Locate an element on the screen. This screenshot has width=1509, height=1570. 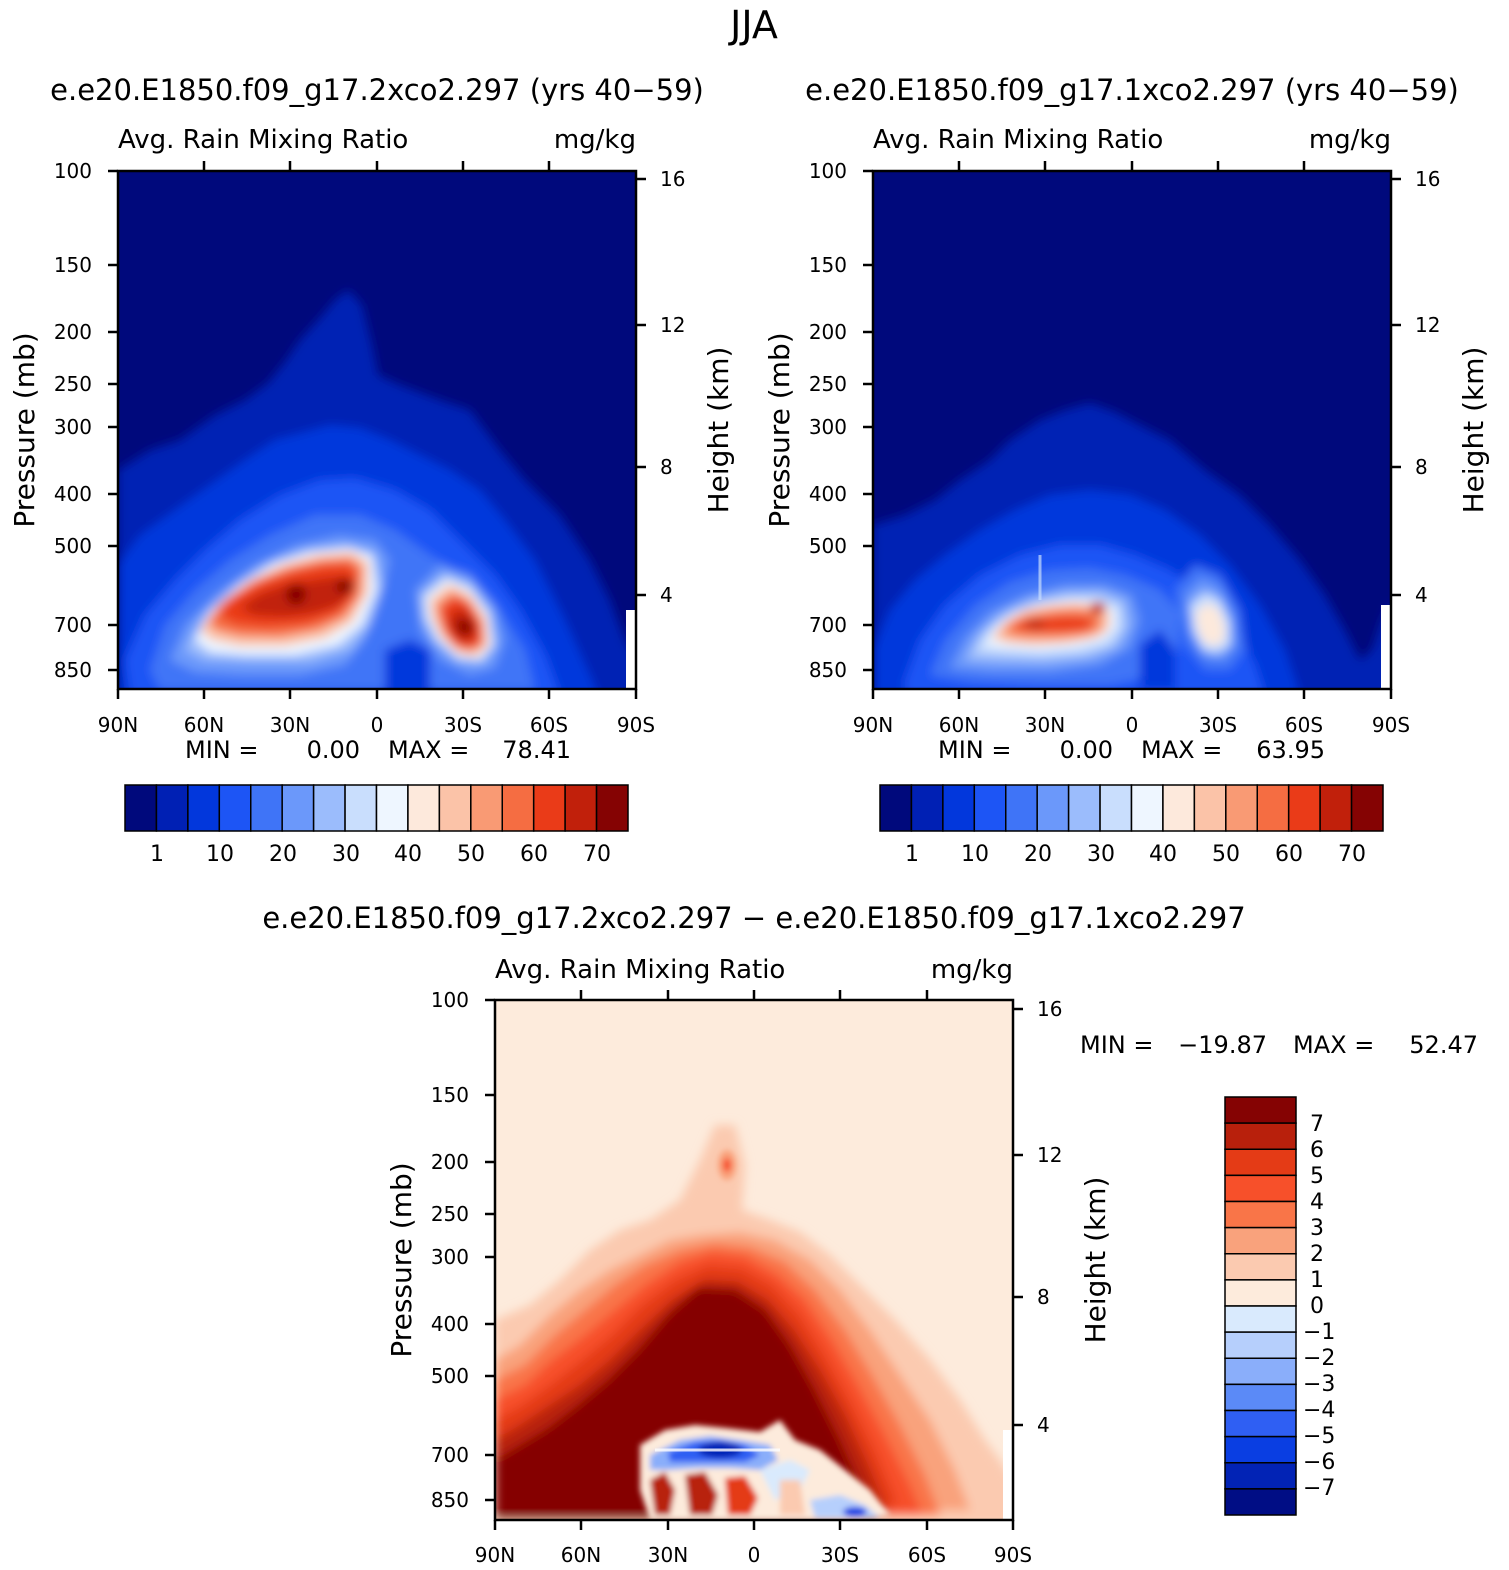
svg-text: 40 is located at coordinates (1163, 854).